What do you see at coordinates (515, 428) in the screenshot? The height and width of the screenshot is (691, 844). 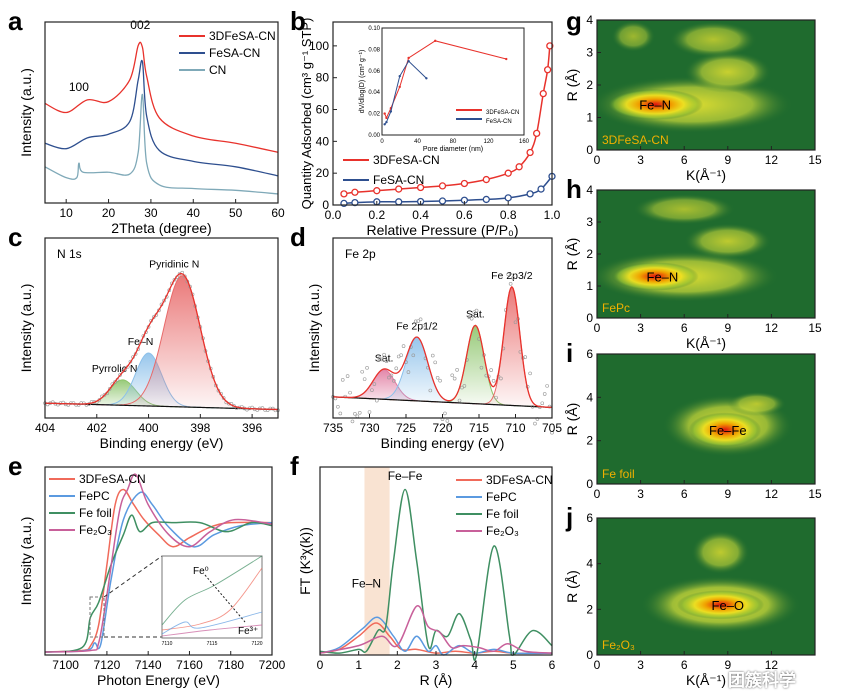 I see `x-tick-label: 710` at bounding box center [515, 428].